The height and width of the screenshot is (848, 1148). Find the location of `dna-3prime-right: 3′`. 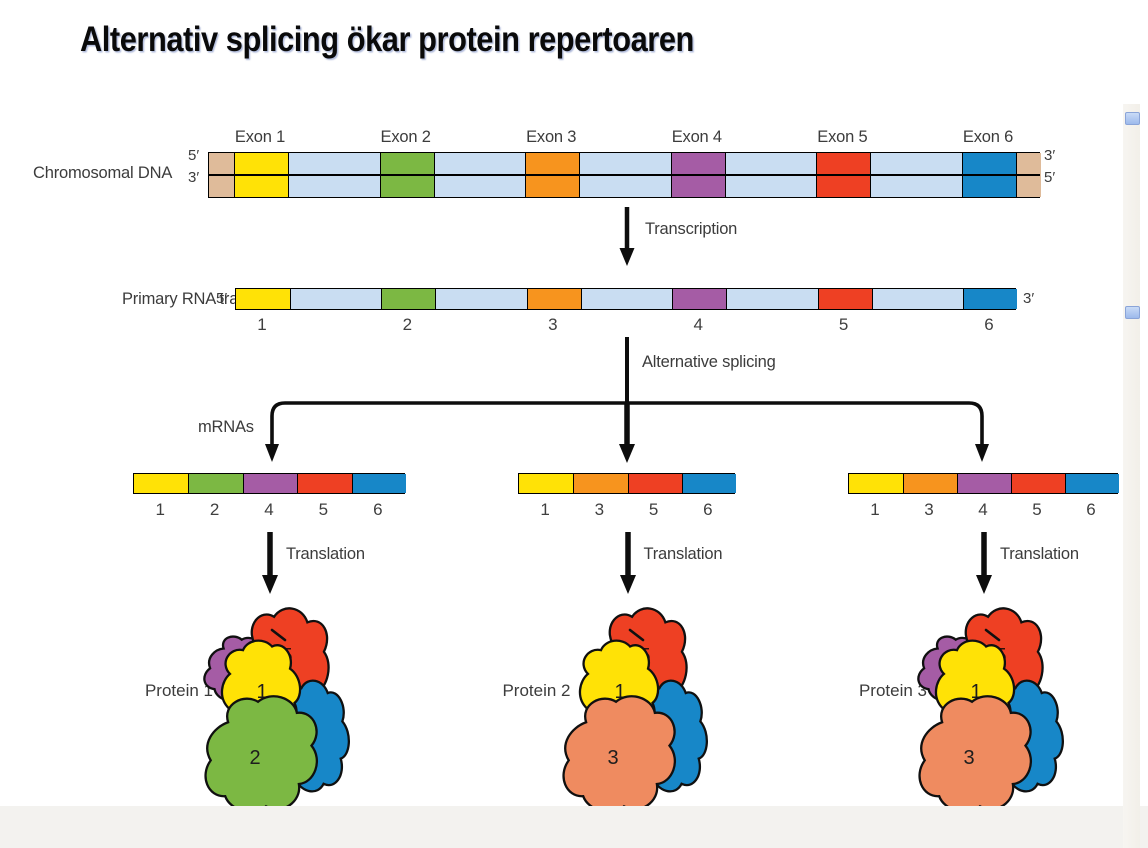

dna-3prime-right: 3′ is located at coordinates (1050, 155).